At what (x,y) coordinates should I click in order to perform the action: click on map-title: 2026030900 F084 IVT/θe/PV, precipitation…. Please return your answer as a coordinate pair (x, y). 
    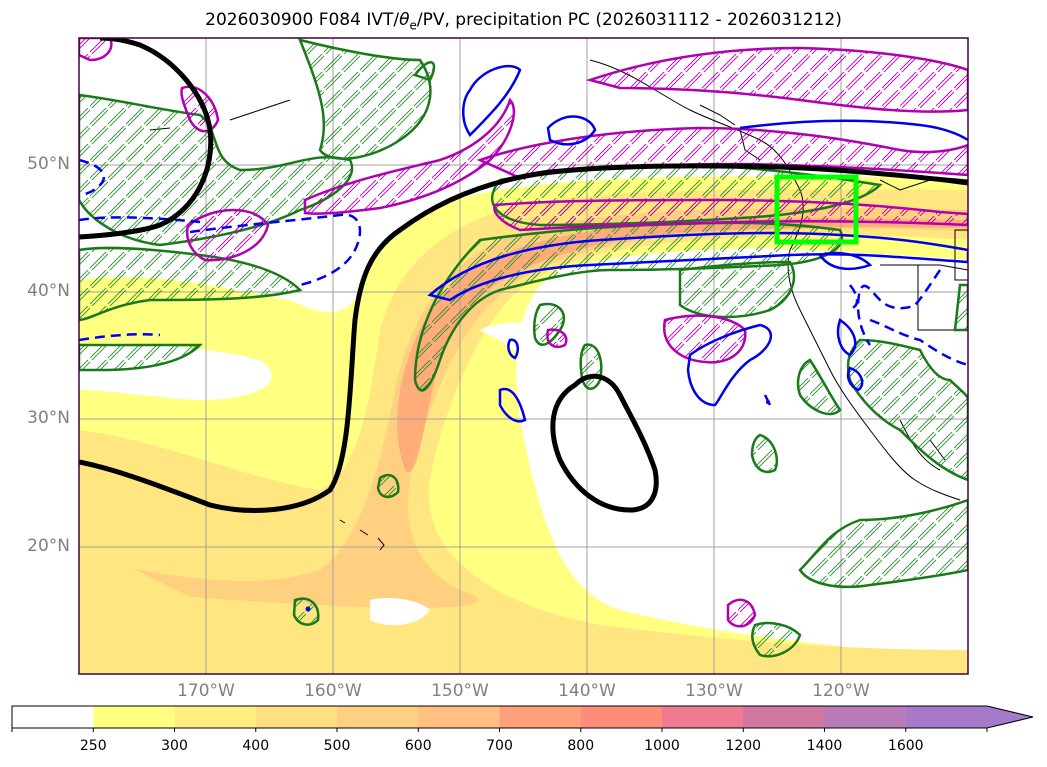
    Looking at the image, I should click on (523, 21).